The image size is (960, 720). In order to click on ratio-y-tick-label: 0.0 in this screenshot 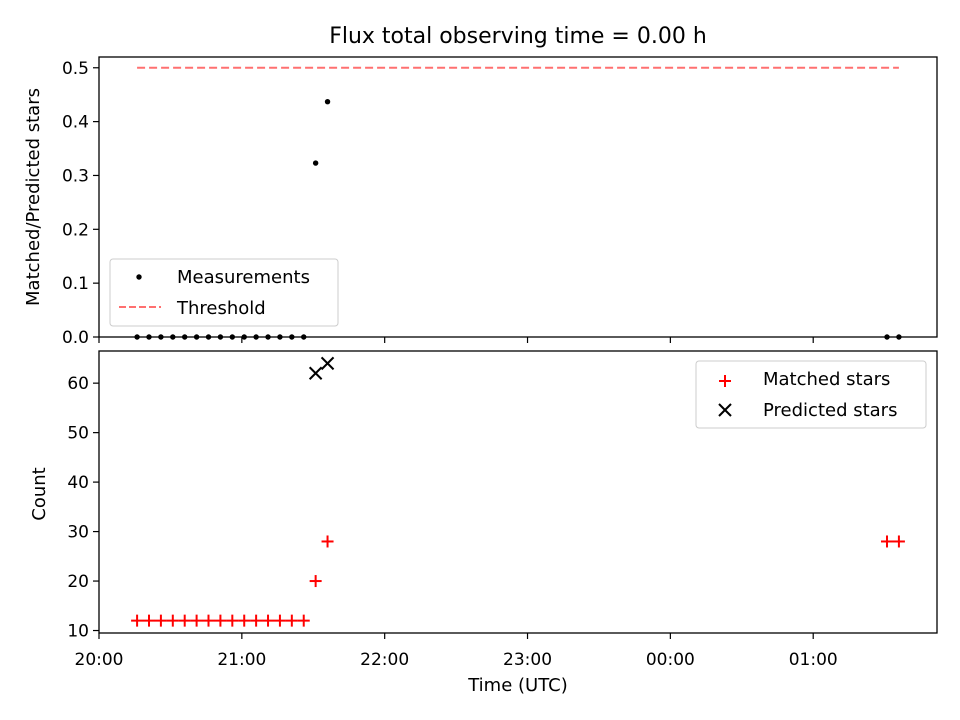, I will do `click(75, 338)`.